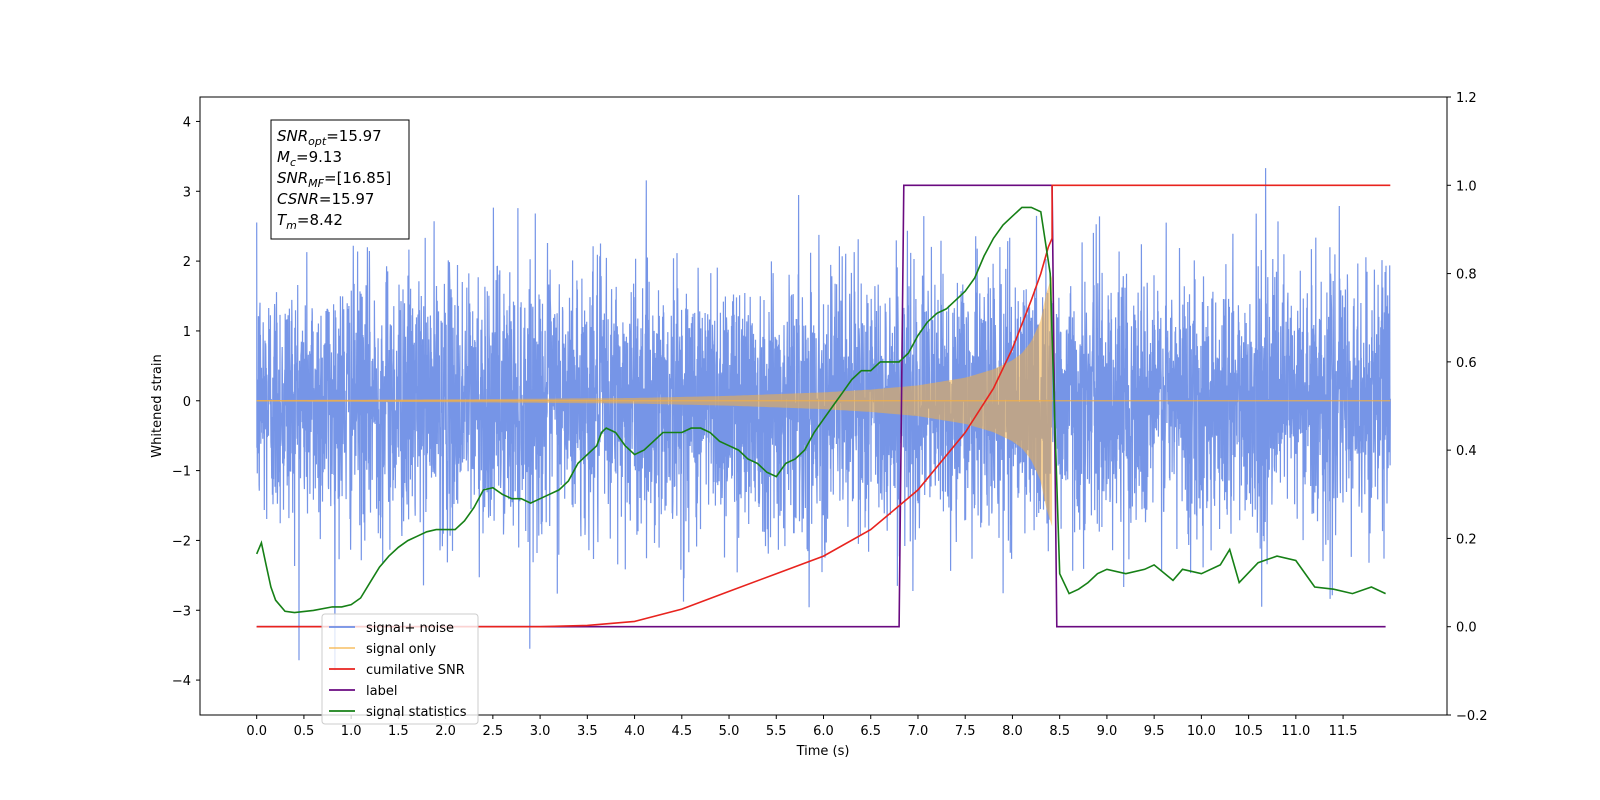 The image size is (1600, 800). I want to click on y-tick-label: 2, so click(187, 262).